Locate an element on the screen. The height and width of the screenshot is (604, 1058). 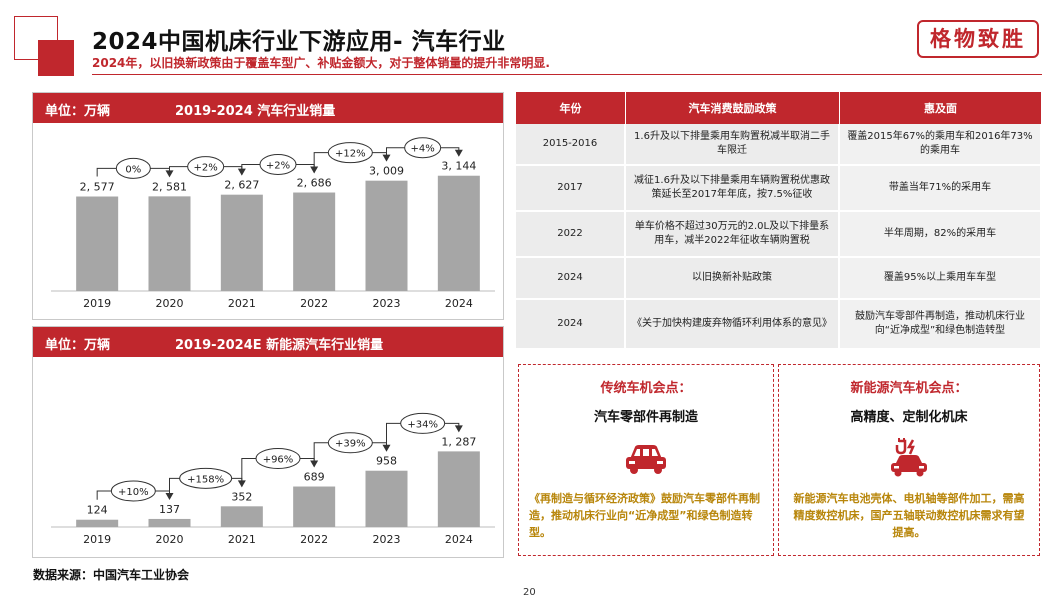
value-label-2019: 2, 577 is located at coordinates (97, 187).